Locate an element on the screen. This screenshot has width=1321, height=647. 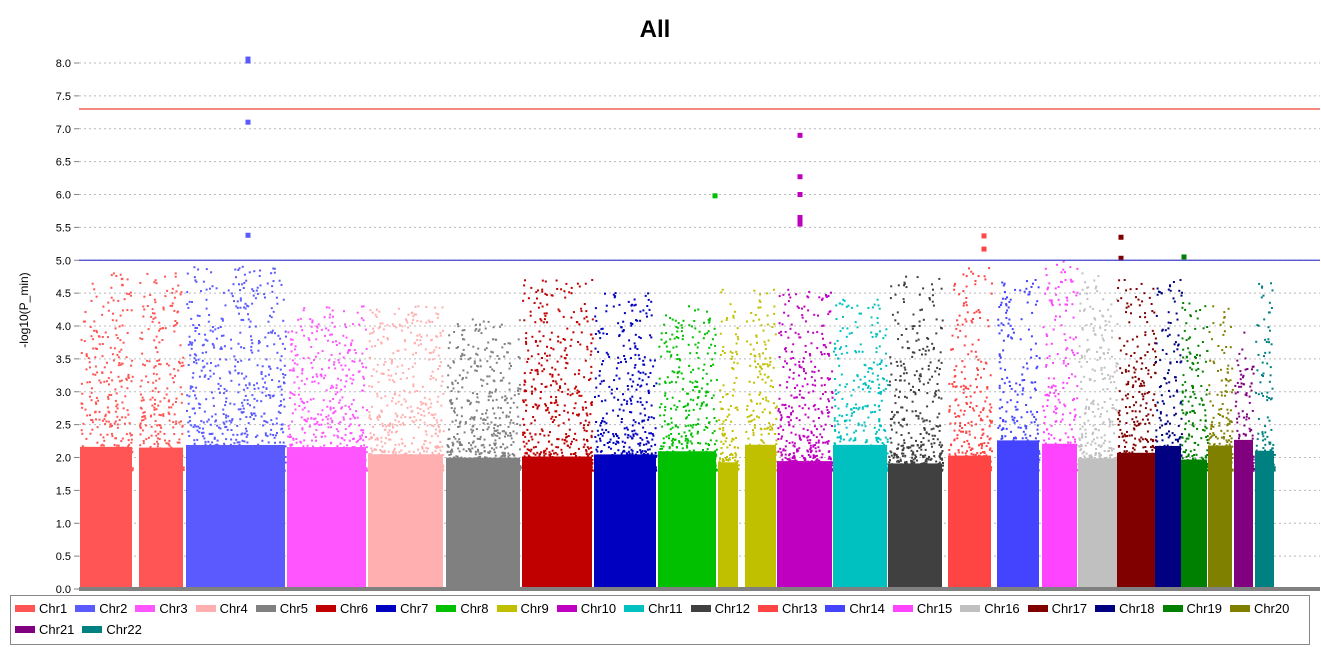
y-tick-label: 7.5 is located at coordinates (63, 97).